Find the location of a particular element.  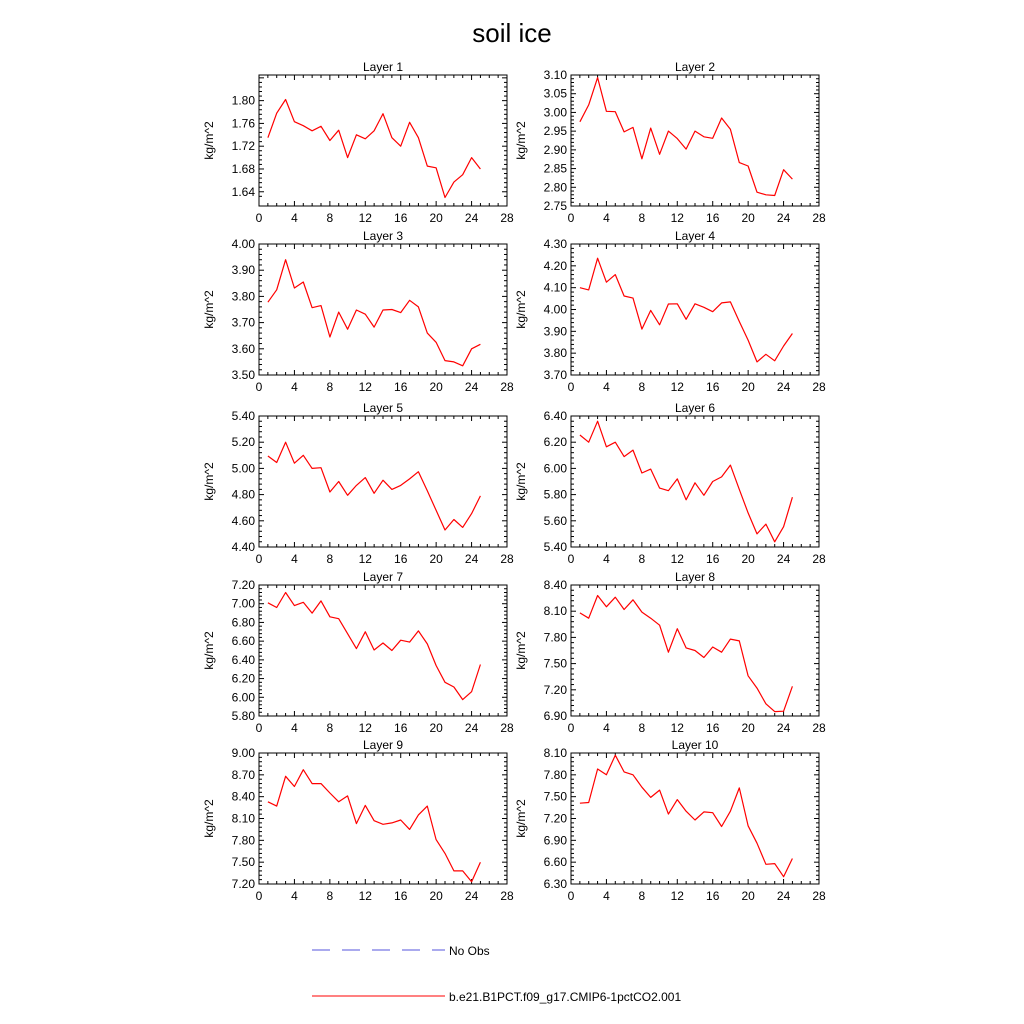

y-tick-label: 1.64 is located at coordinates (244, 192).